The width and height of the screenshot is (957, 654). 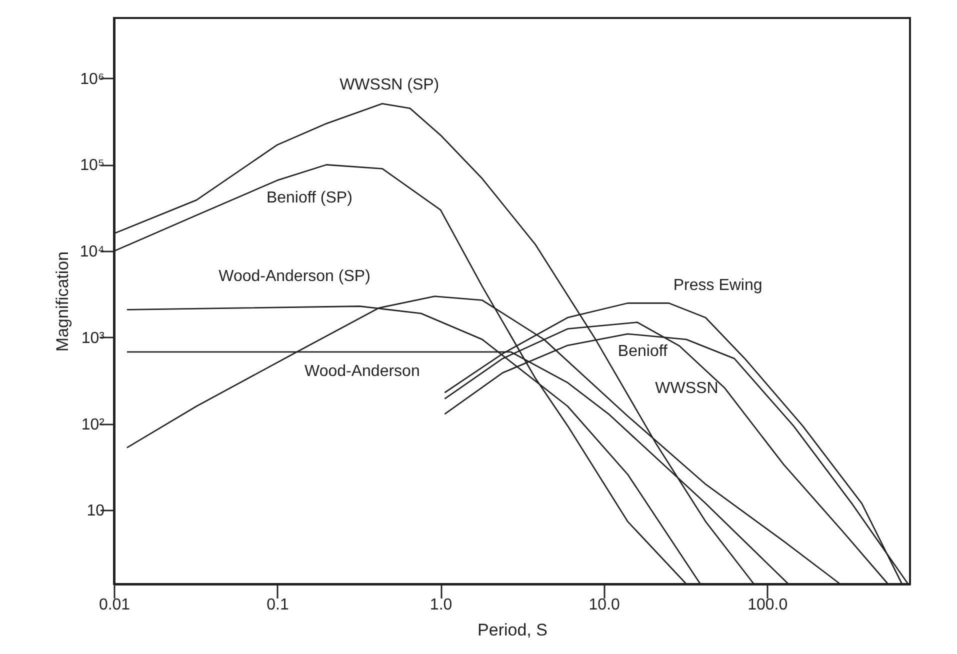 I want to click on series-label: Wood-Anderson, so click(x=362, y=371).